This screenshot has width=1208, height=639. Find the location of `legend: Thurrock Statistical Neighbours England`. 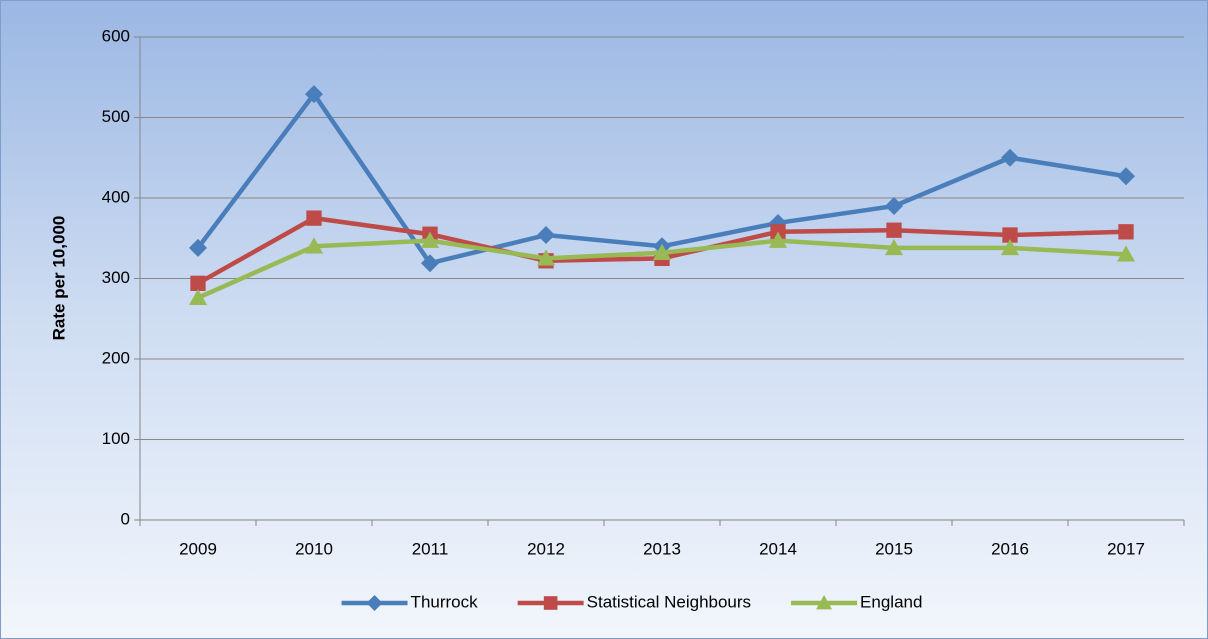

legend: Thurrock Statistical Neighbours England is located at coordinates (631, 601).